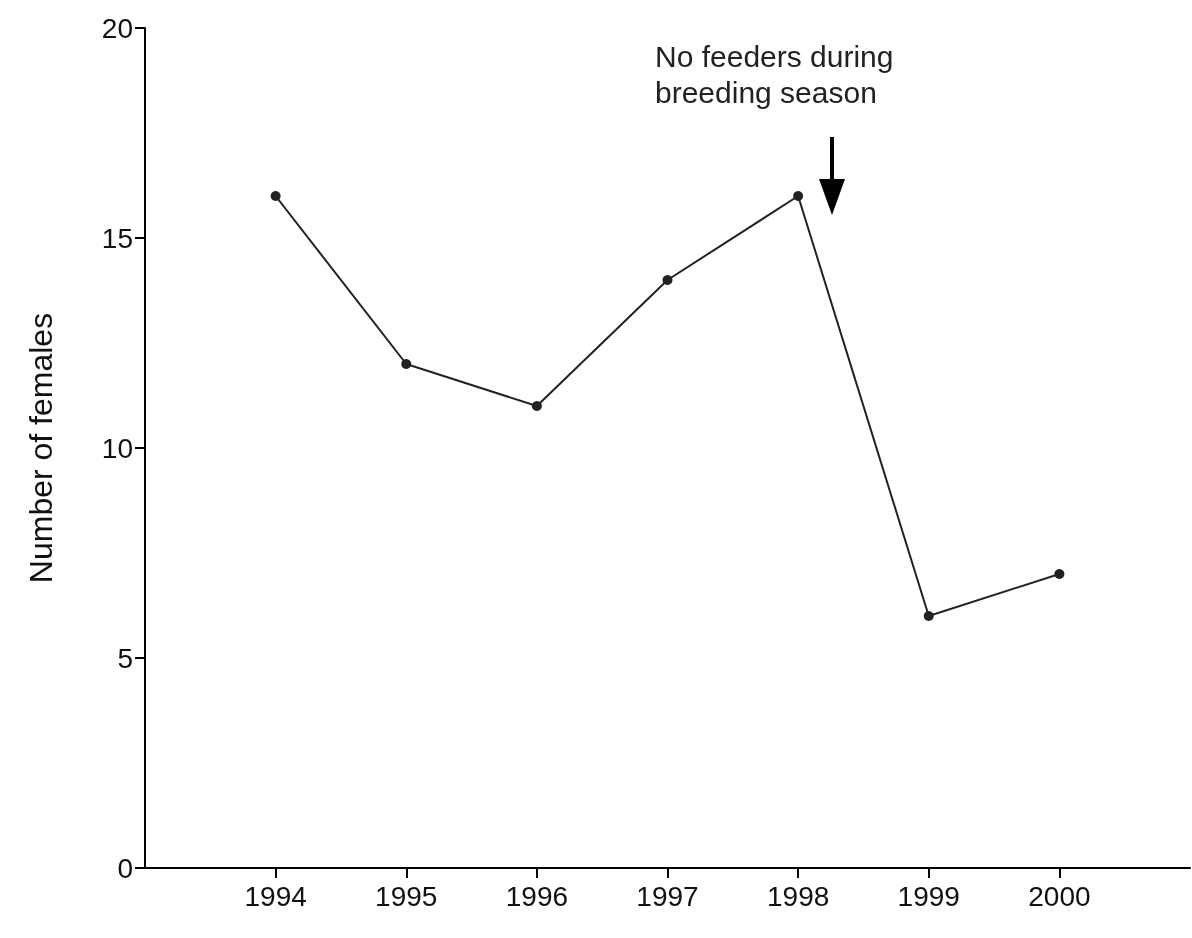 The width and height of the screenshot is (1192, 938). I want to click on x-tick-label: 1997, so click(667, 896).